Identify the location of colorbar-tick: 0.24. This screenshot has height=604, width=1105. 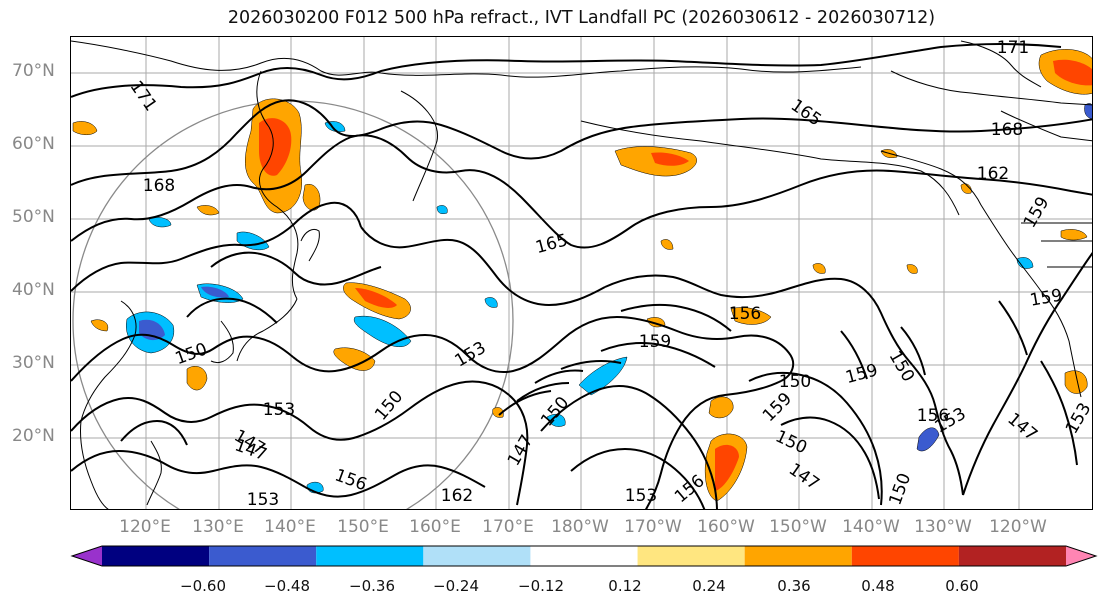
(709, 586).